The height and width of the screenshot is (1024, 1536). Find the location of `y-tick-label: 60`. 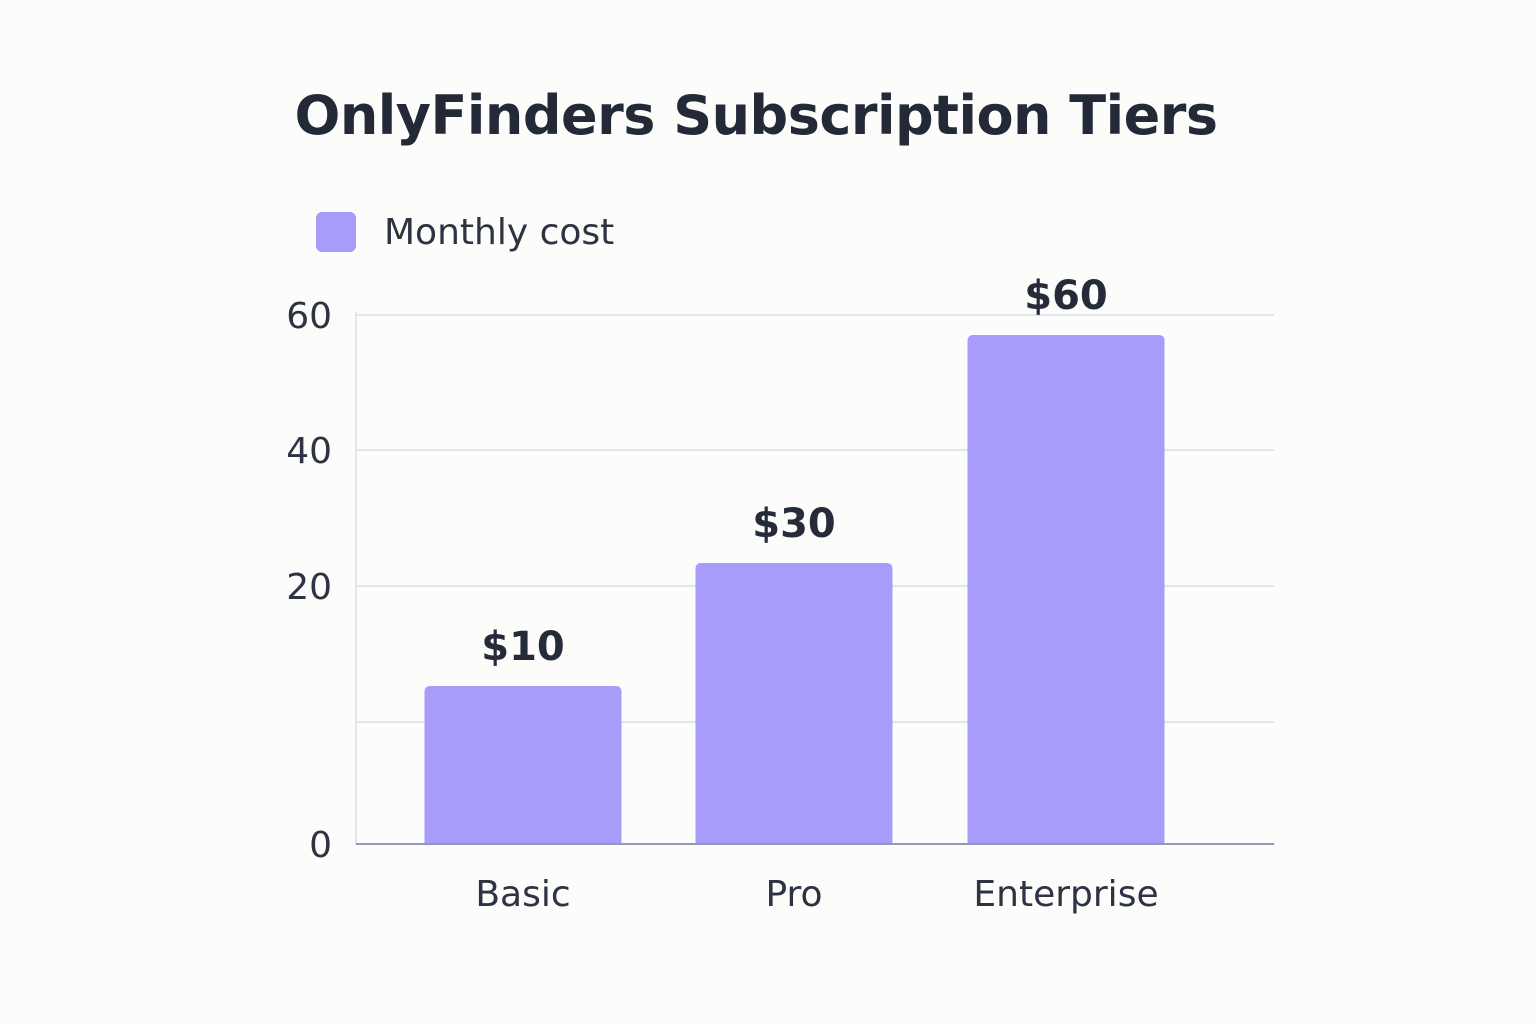

y-tick-label: 60 is located at coordinates (309, 316).